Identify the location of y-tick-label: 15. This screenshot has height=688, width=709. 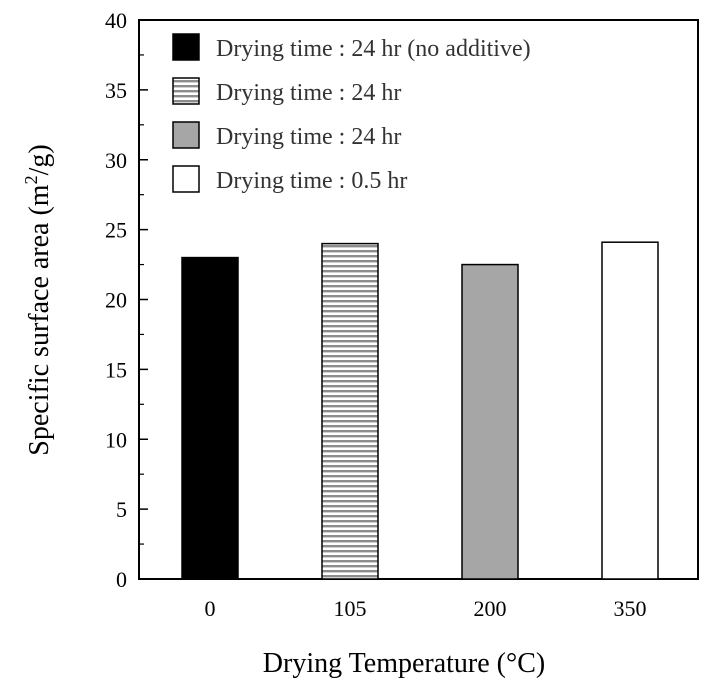
(116, 369).